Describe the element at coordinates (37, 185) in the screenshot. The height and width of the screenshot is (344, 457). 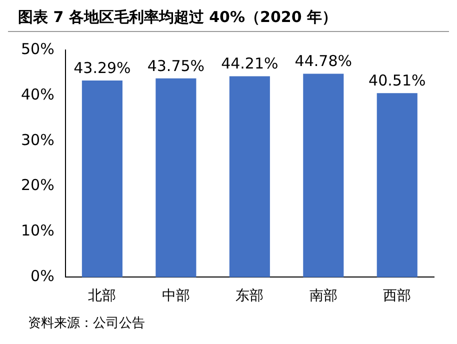
I see `y-tick-label: 20%` at that location.